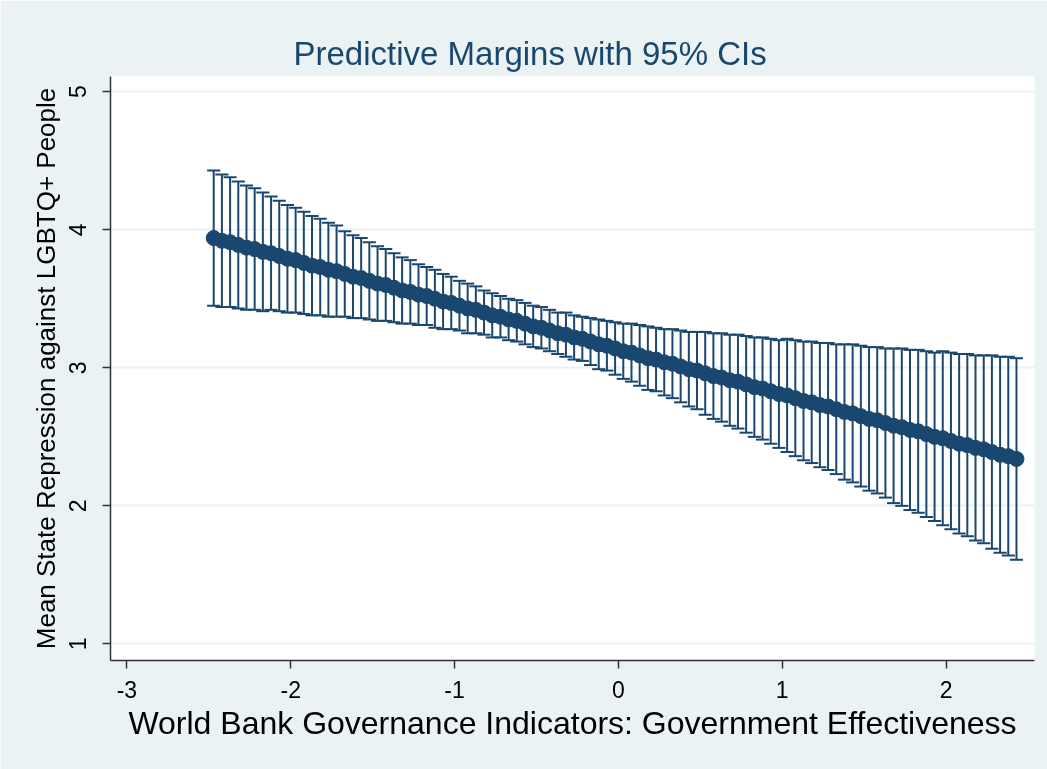  Describe the element at coordinates (78, 368) in the screenshot. I see `y-tick-label: 3` at that location.